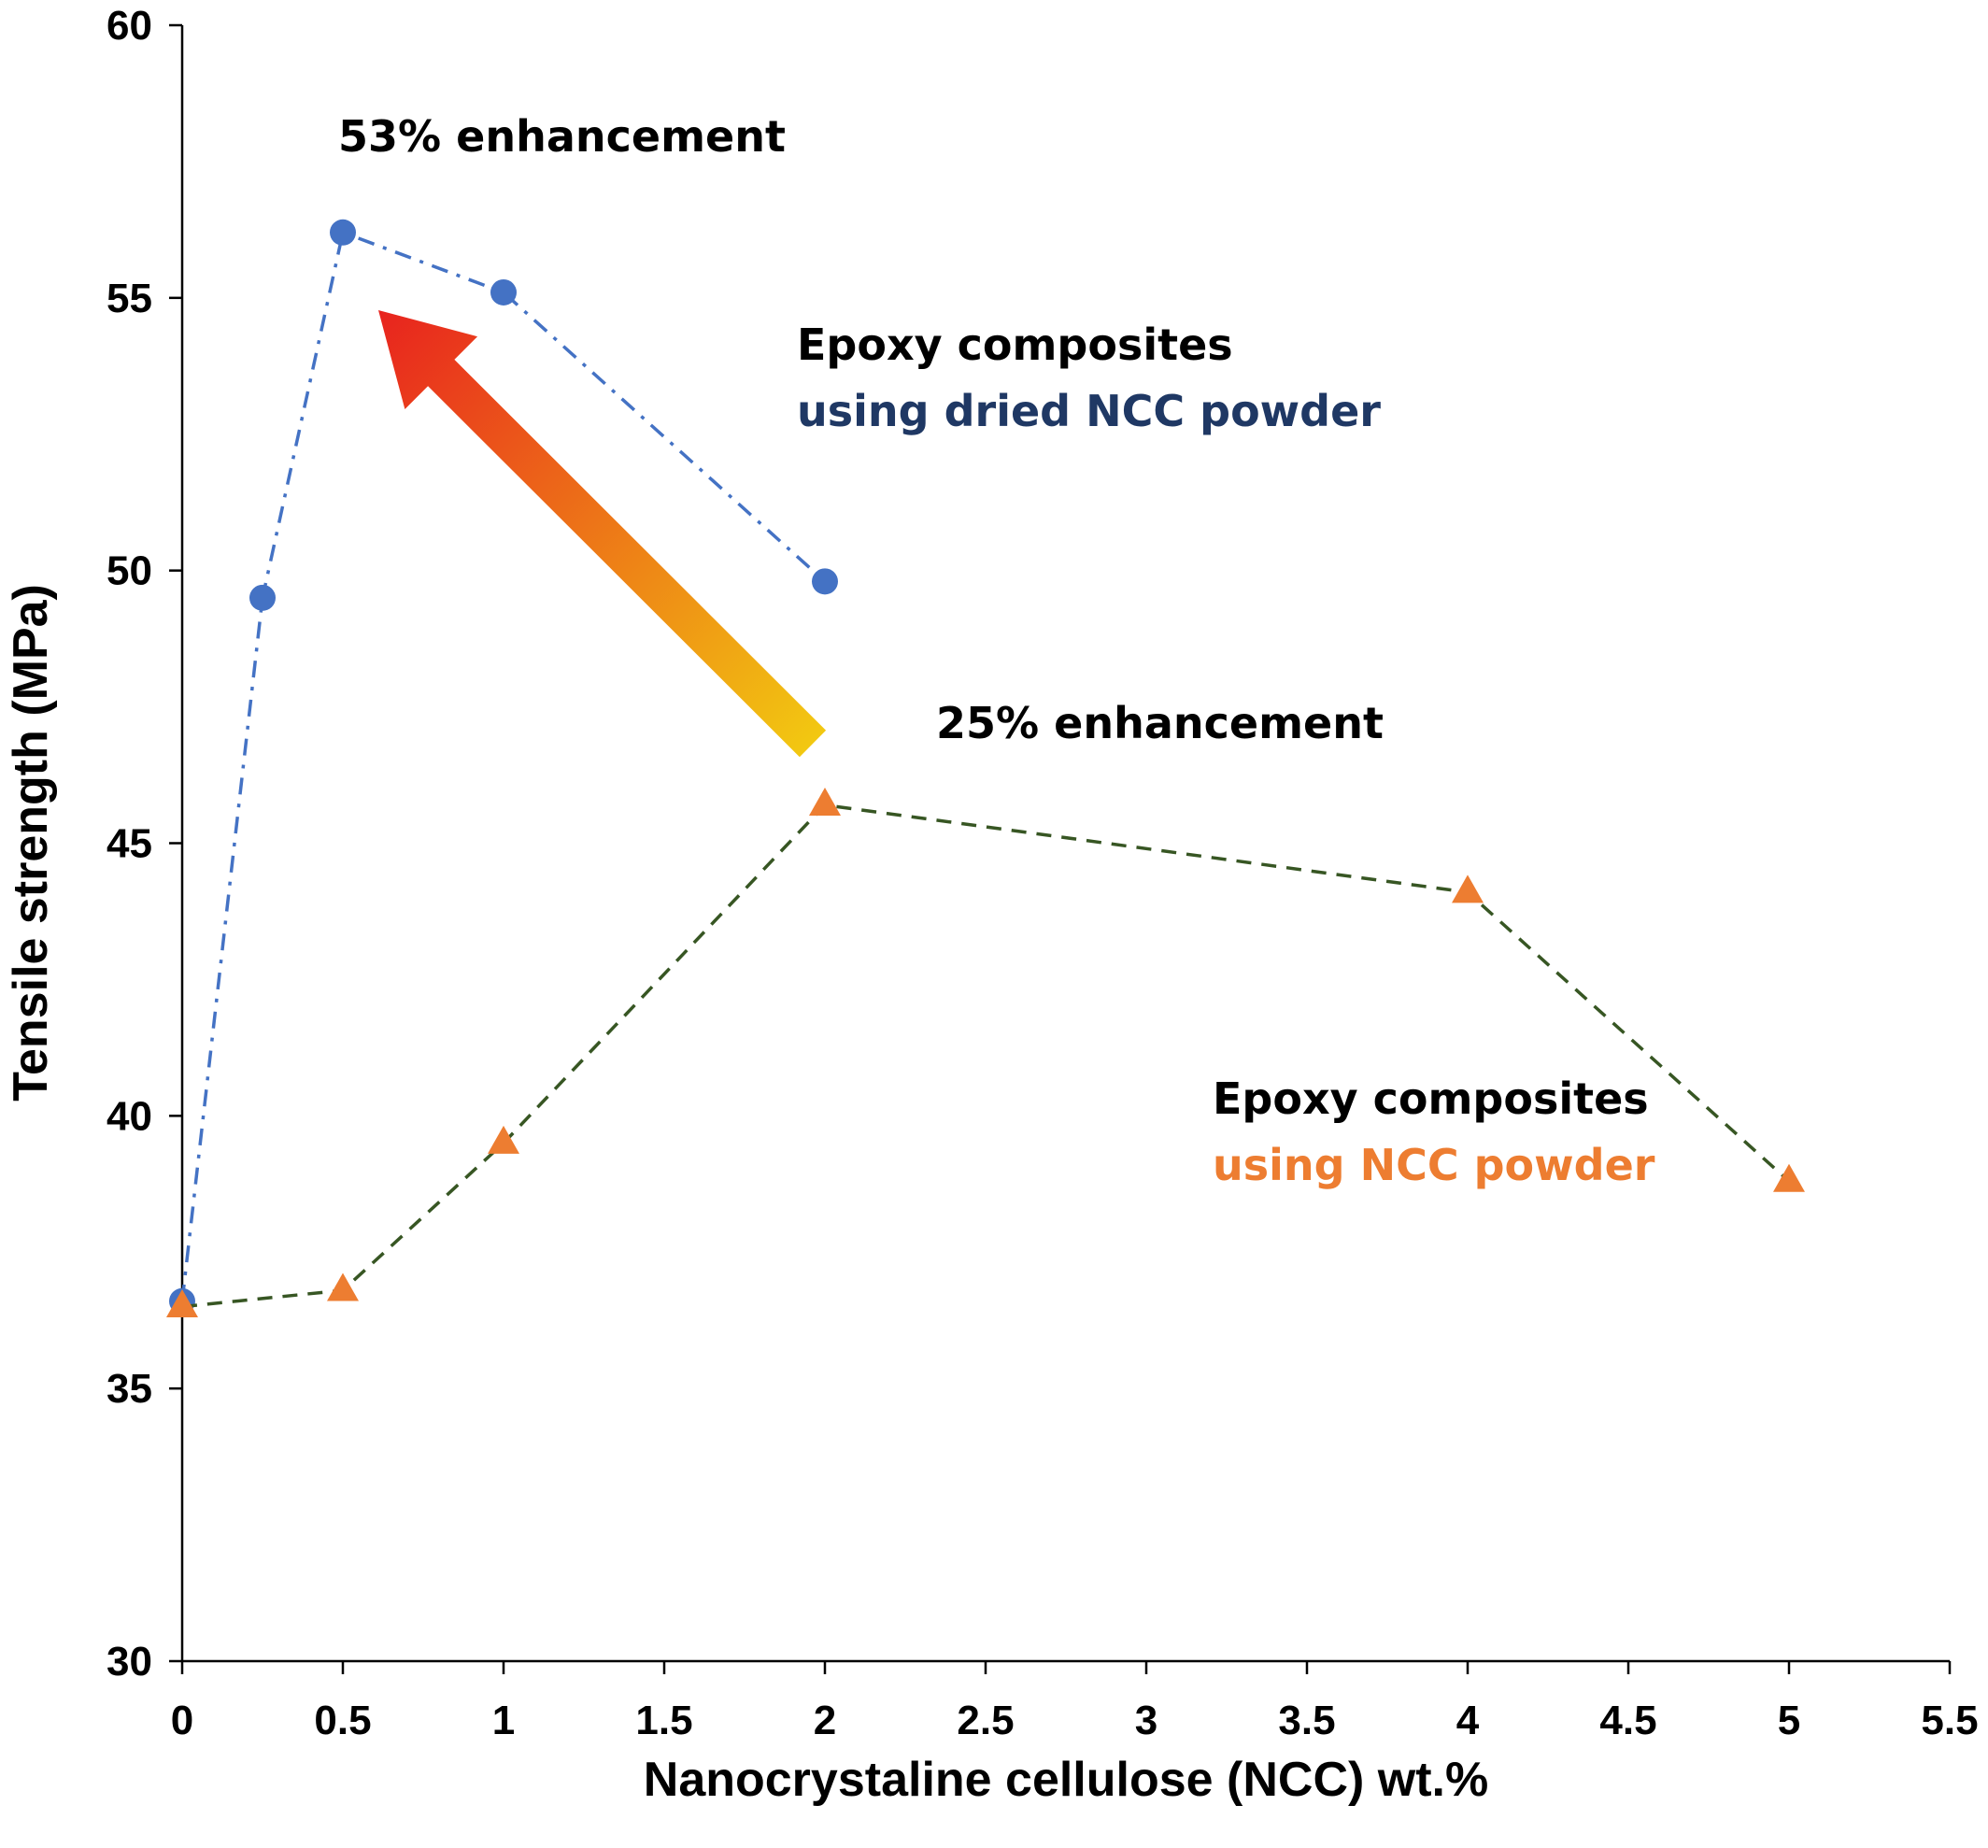  Describe the element at coordinates (985, 1720) in the screenshot. I see `x-tick-label: 2.5` at that location.